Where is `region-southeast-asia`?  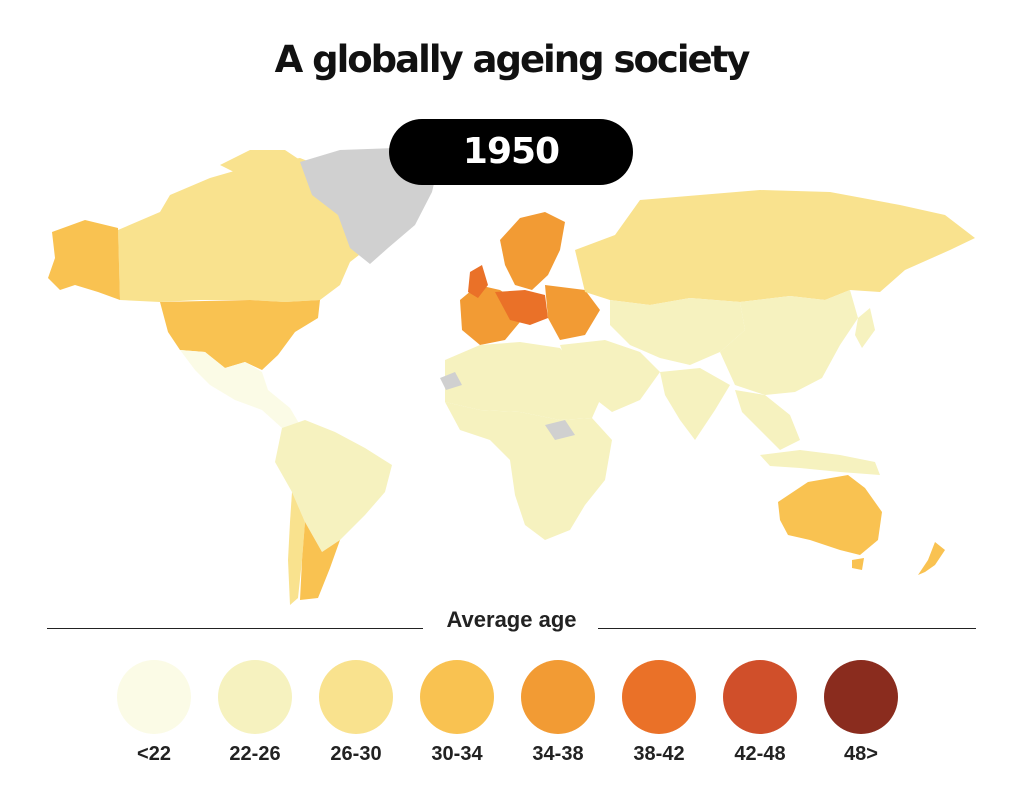 region-southeast-asia is located at coordinates (767, 420).